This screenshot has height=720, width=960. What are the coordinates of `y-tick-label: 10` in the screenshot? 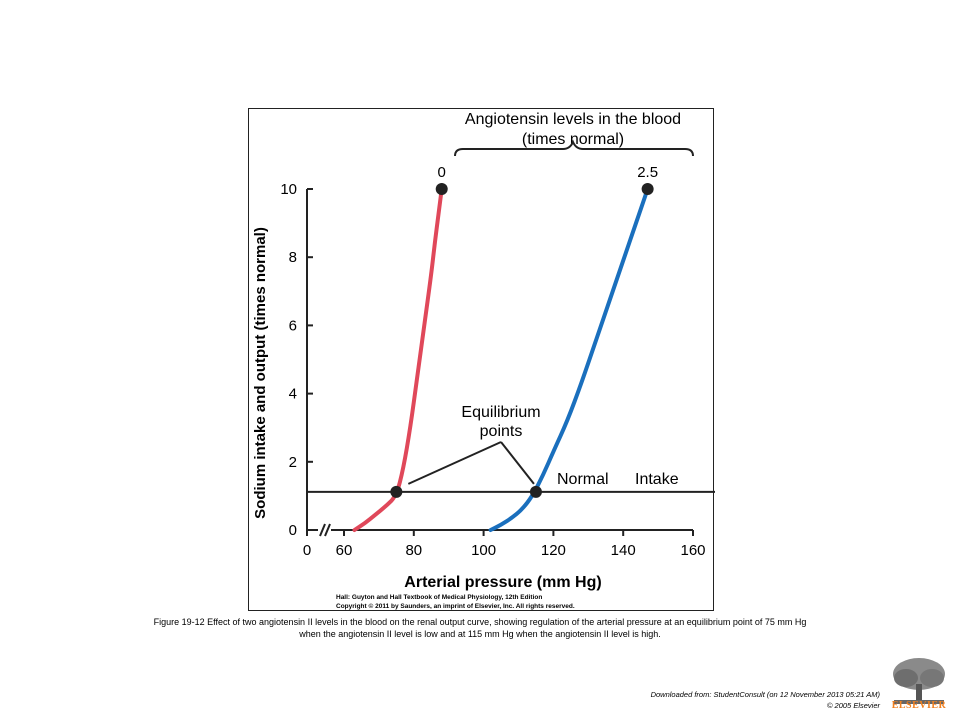 It's located at (288, 189).